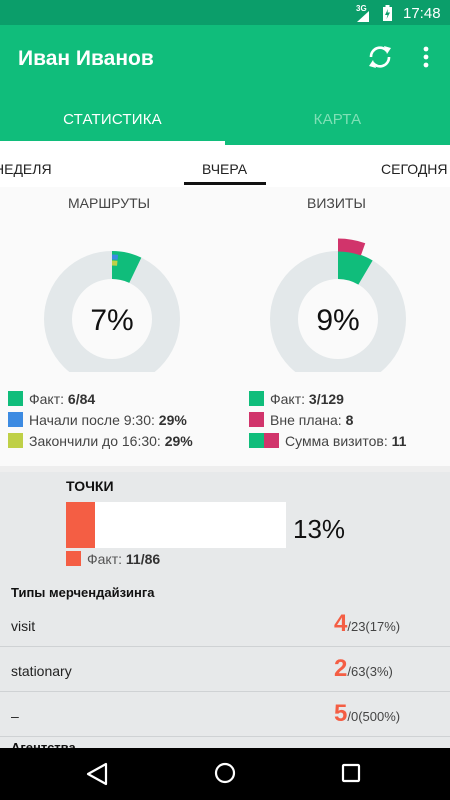 Image resolution: width=450 pixels, height=800 pixels. Describe the element at coordinates (271, 440) in the screenshot. I see `legend-swatch-secondary` at that location.